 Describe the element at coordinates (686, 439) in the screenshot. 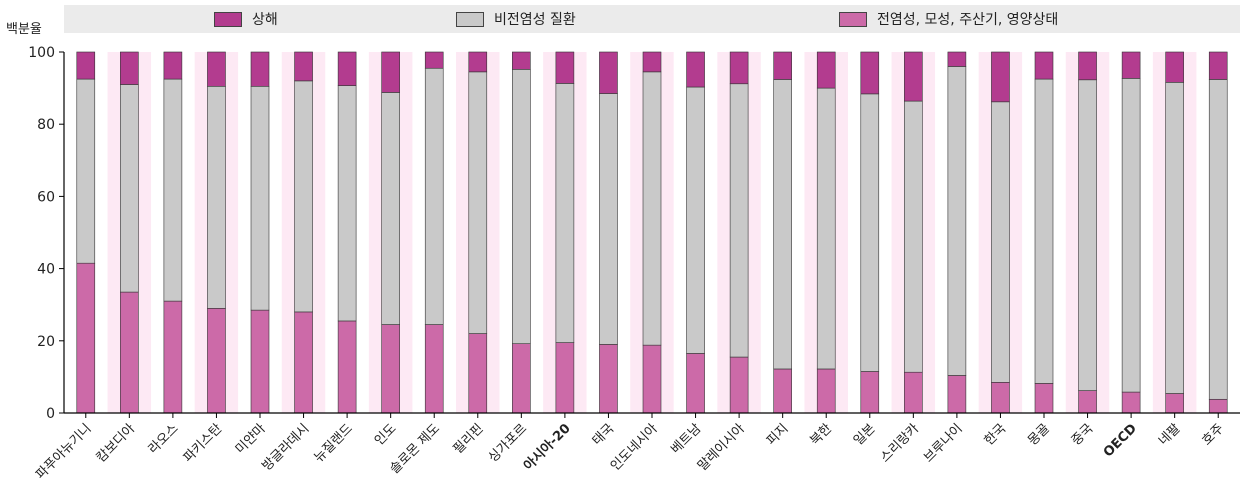

I see `x-tick-label: 베트남` at that location.